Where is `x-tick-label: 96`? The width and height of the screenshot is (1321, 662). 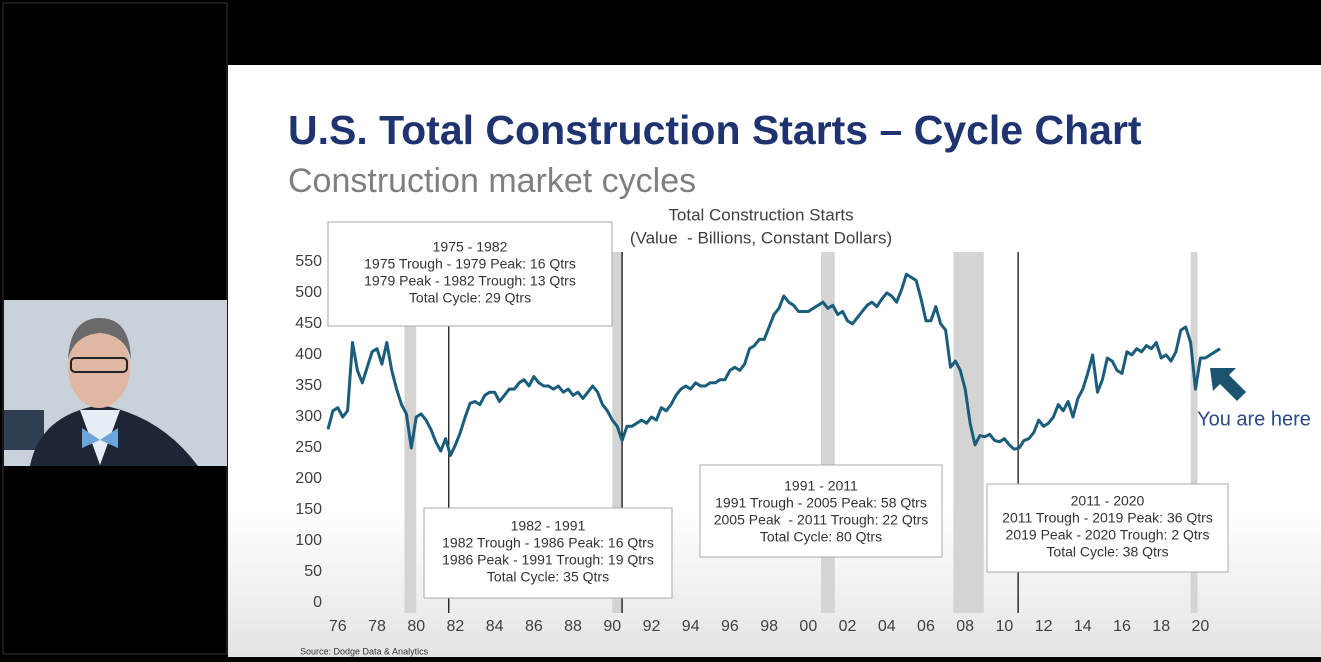 x-tick-label: 96 is located at coordinates (730, 626).